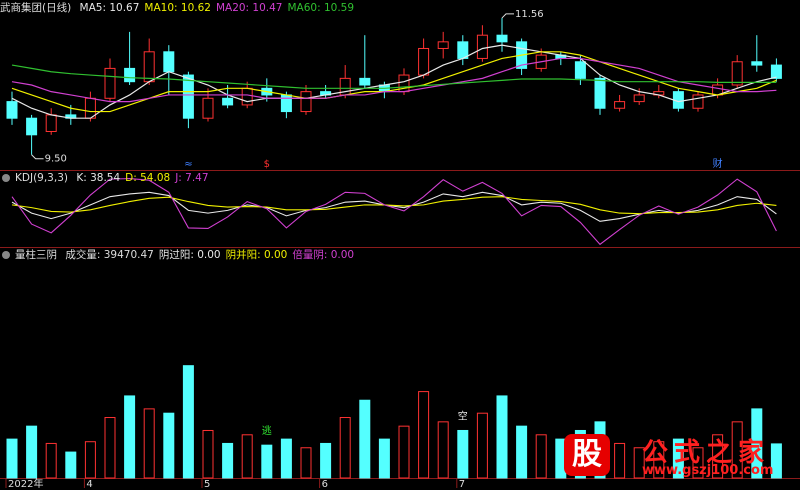 The height and width of the screenshot is (490, 800). What do you see at coordinates (718, 163) in the screenshot?
I see `signal-label: 财` at bounding box center [718, 163].